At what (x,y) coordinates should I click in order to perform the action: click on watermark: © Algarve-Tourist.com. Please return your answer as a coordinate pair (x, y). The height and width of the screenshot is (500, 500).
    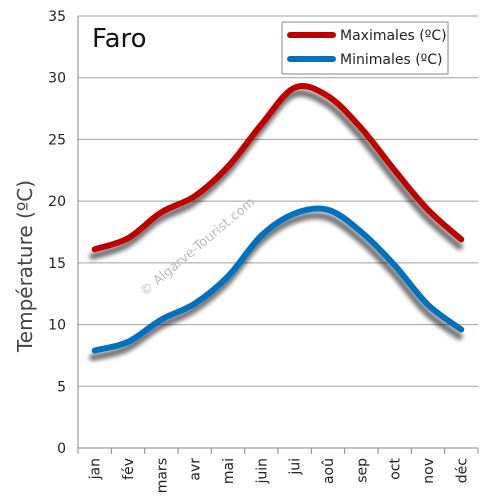
    Looking at the image, I should click on (197, 247).